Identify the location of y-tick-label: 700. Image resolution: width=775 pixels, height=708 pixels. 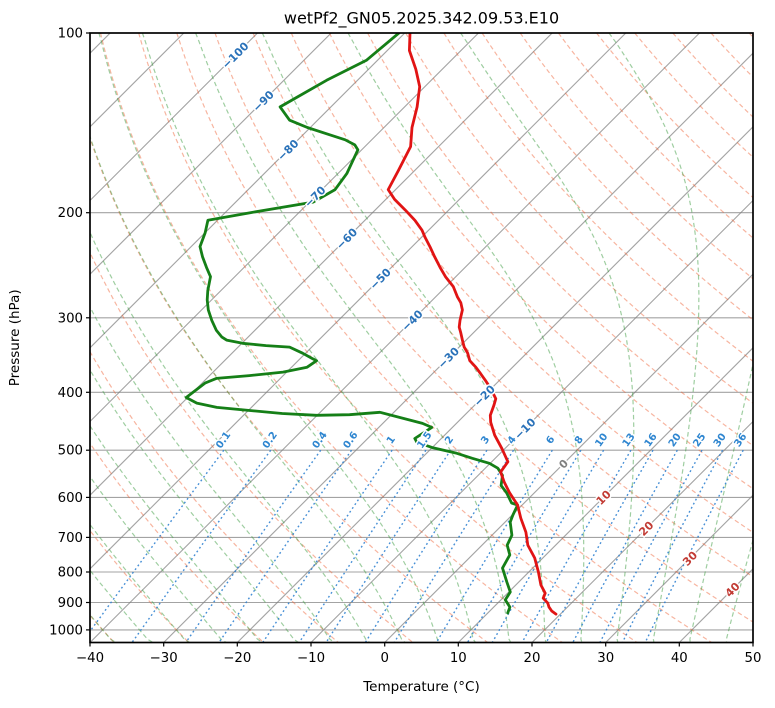
(70, 538).